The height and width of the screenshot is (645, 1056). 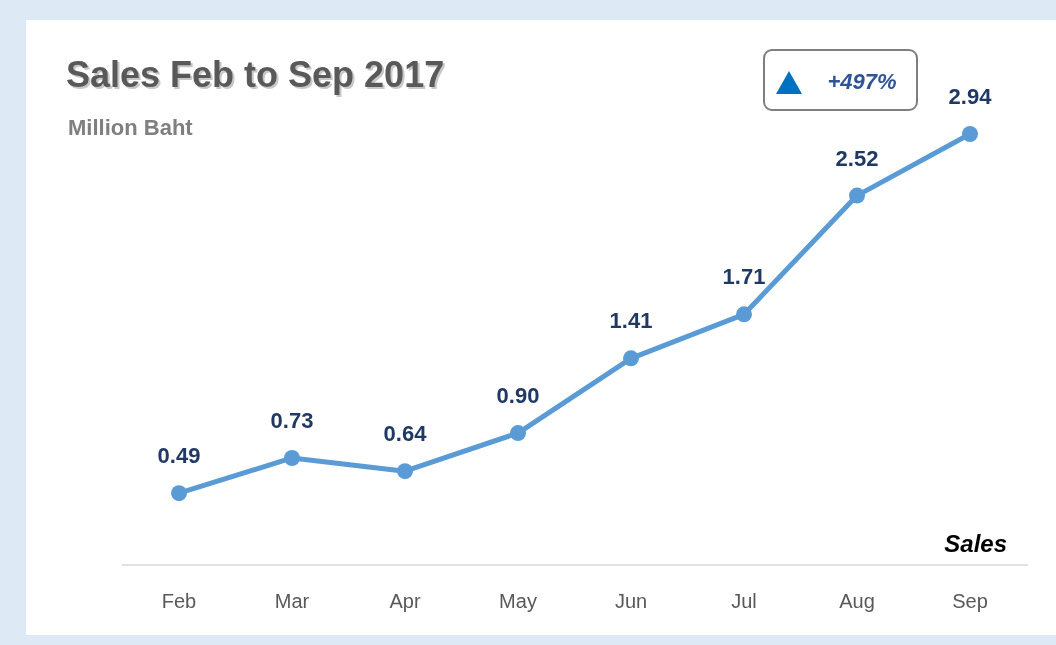 I want to click on x-tick-label: May, so click(x=518, y=601).